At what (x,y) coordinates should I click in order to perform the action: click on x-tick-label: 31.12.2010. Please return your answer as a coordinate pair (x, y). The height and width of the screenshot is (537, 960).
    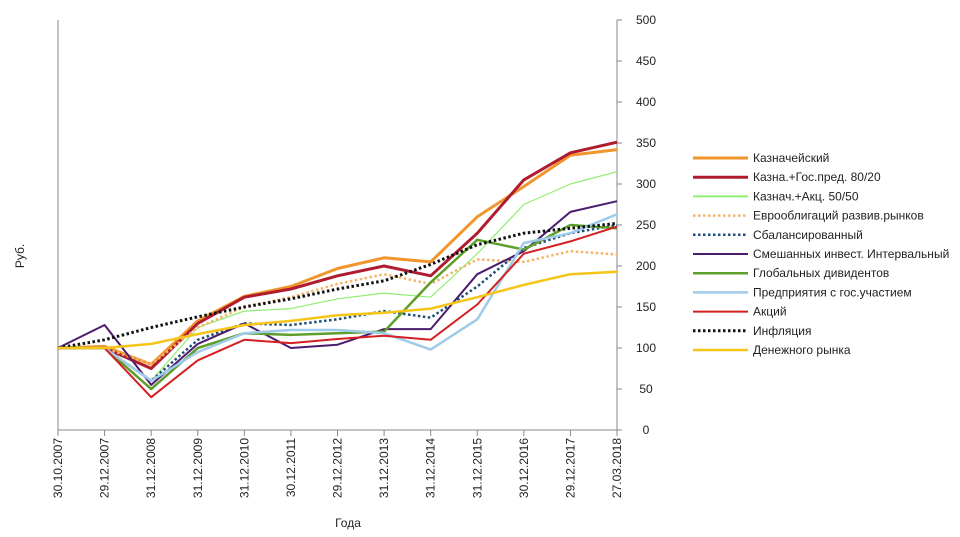
    Looking at the image, I should click on (244, 468).